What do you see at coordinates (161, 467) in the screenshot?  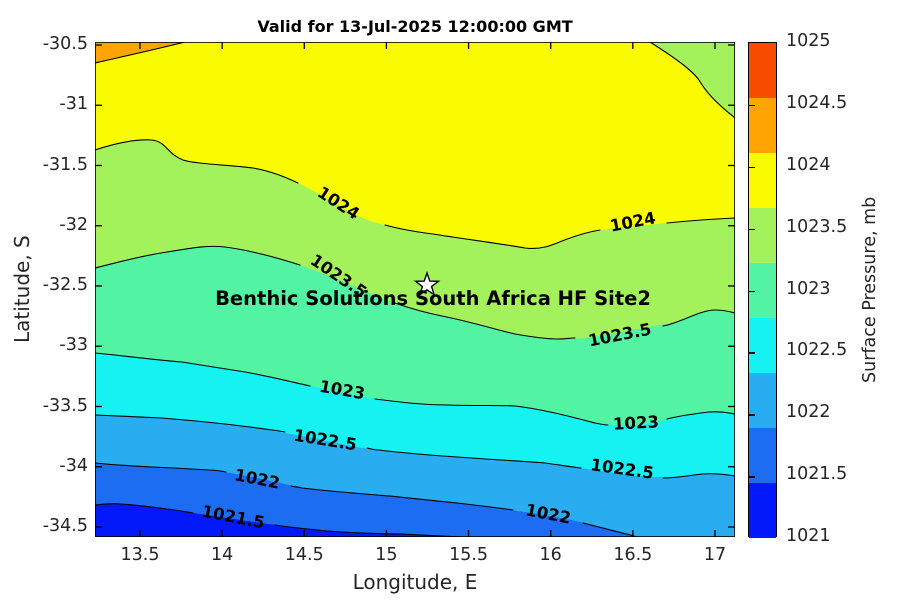 I see `isobar-1022-seg1` at bounding box center [161, 467].